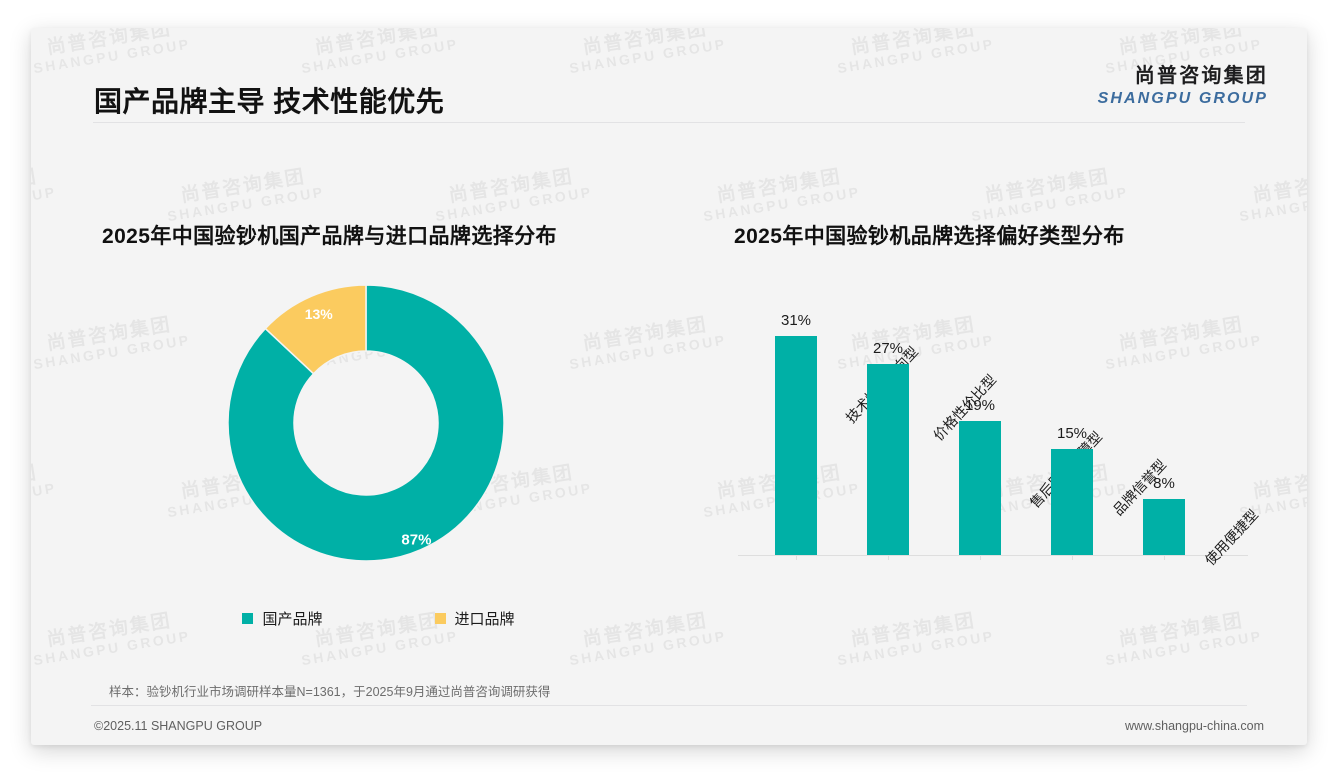 The image size is (1340, 780). Describe the element at coordinates (669, 122) in the screenshot. I see `header-divider` at that location.